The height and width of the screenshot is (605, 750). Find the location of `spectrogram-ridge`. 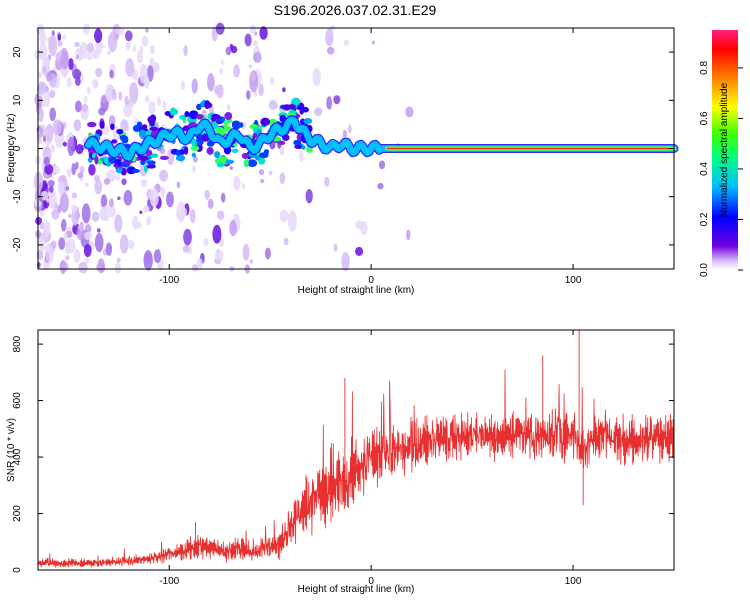

spectrogram-ridge is located at coordinates (381, 138).